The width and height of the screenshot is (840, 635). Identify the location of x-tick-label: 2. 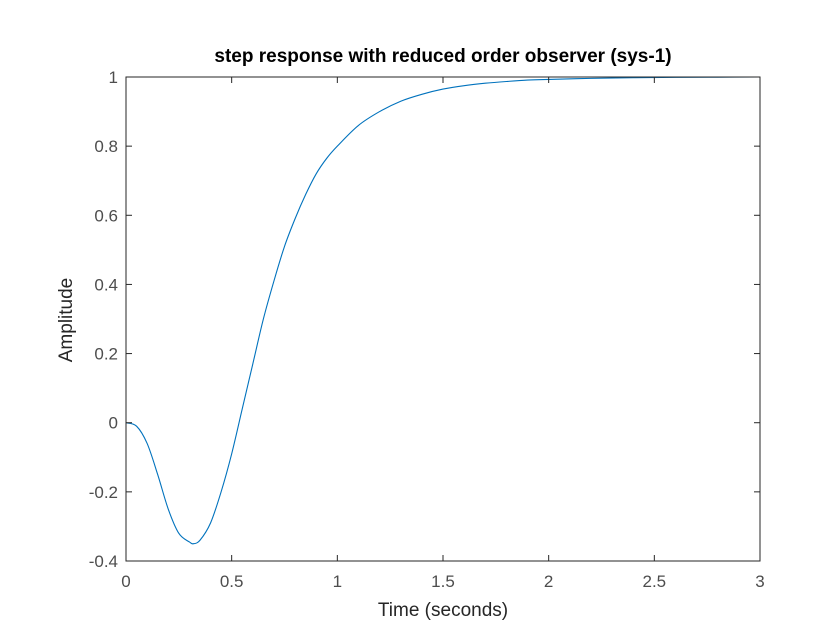
(548, 581).